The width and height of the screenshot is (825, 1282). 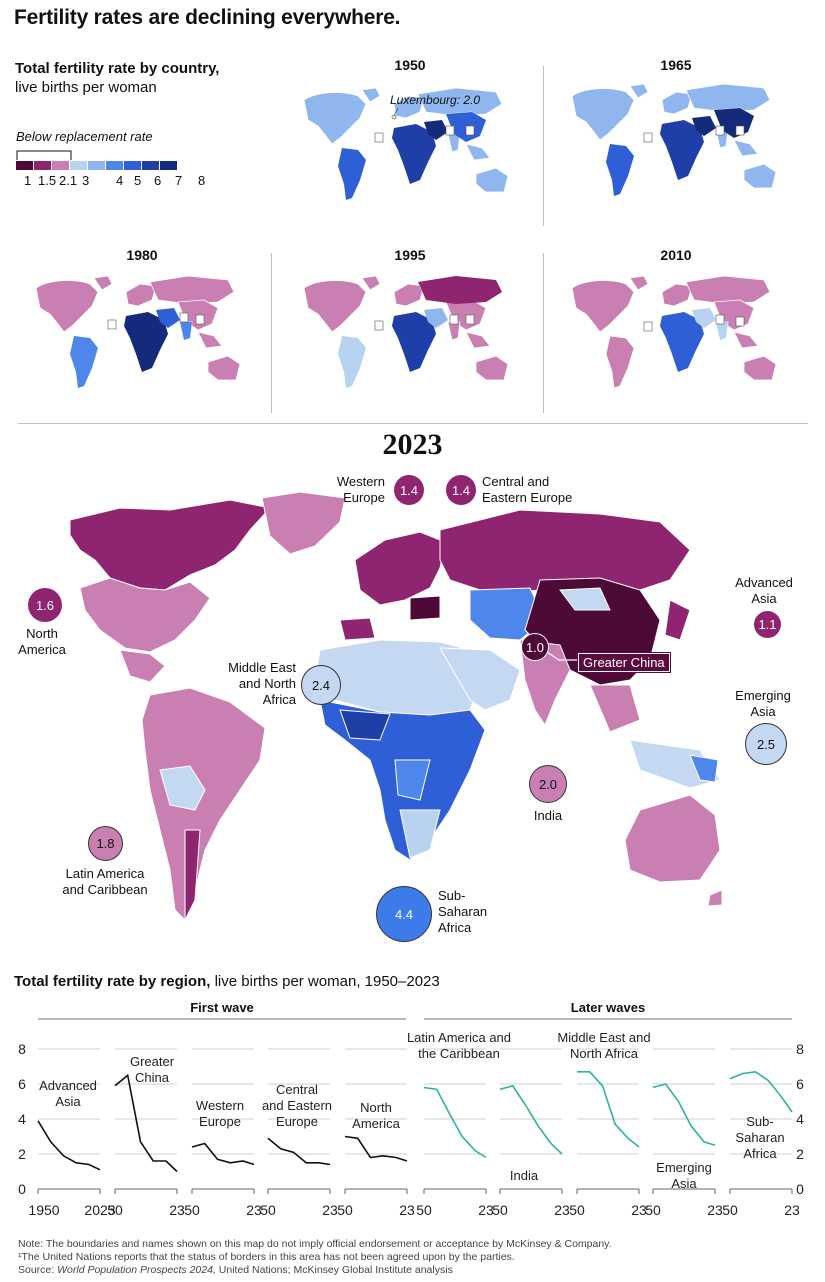 What do you see at coordinates (766, 744) in the screenshot?
I see `bubble-emerging-asia: 2.5` at bounding box center [766, 744].